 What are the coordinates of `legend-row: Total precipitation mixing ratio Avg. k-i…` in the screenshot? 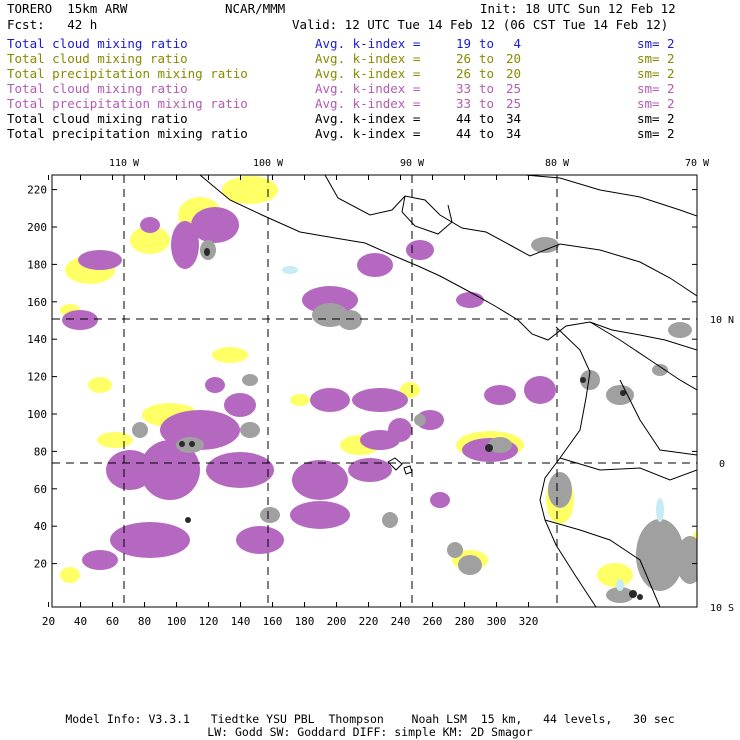 It's located at (357, 133).